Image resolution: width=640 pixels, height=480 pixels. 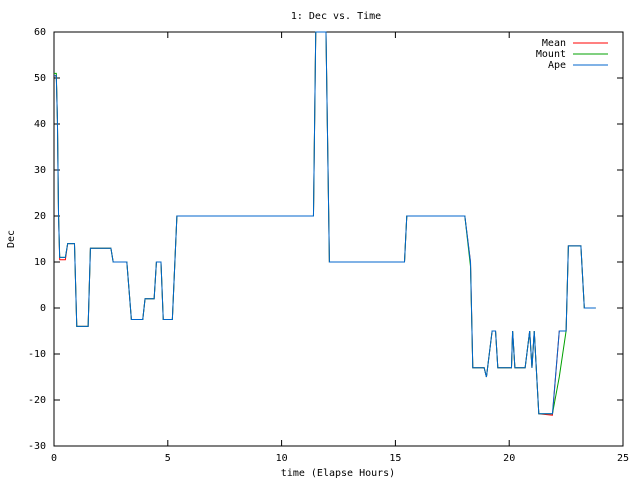 I want to click on legend-label: Mean, so click(x=554, y=43).